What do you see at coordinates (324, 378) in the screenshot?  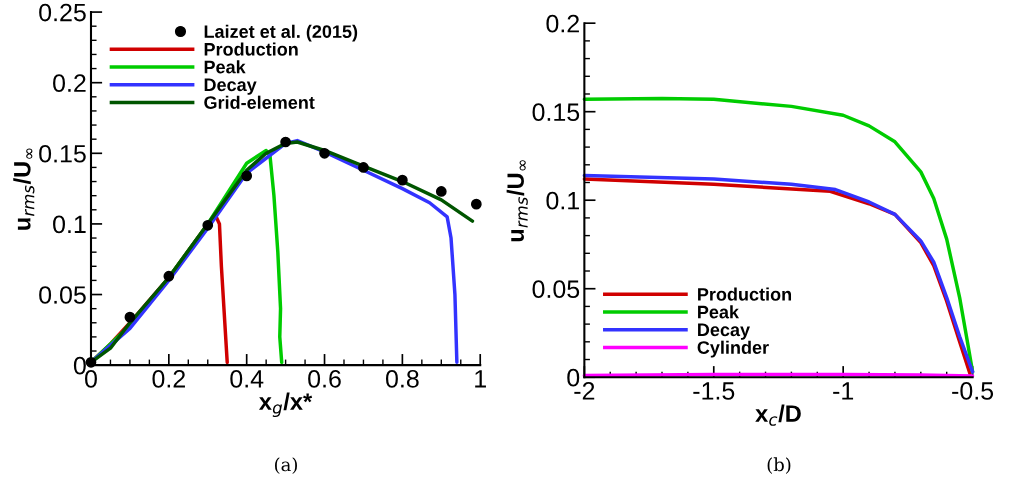 I see `x-tick-label: 0.6` at bounding box center [324, 378].